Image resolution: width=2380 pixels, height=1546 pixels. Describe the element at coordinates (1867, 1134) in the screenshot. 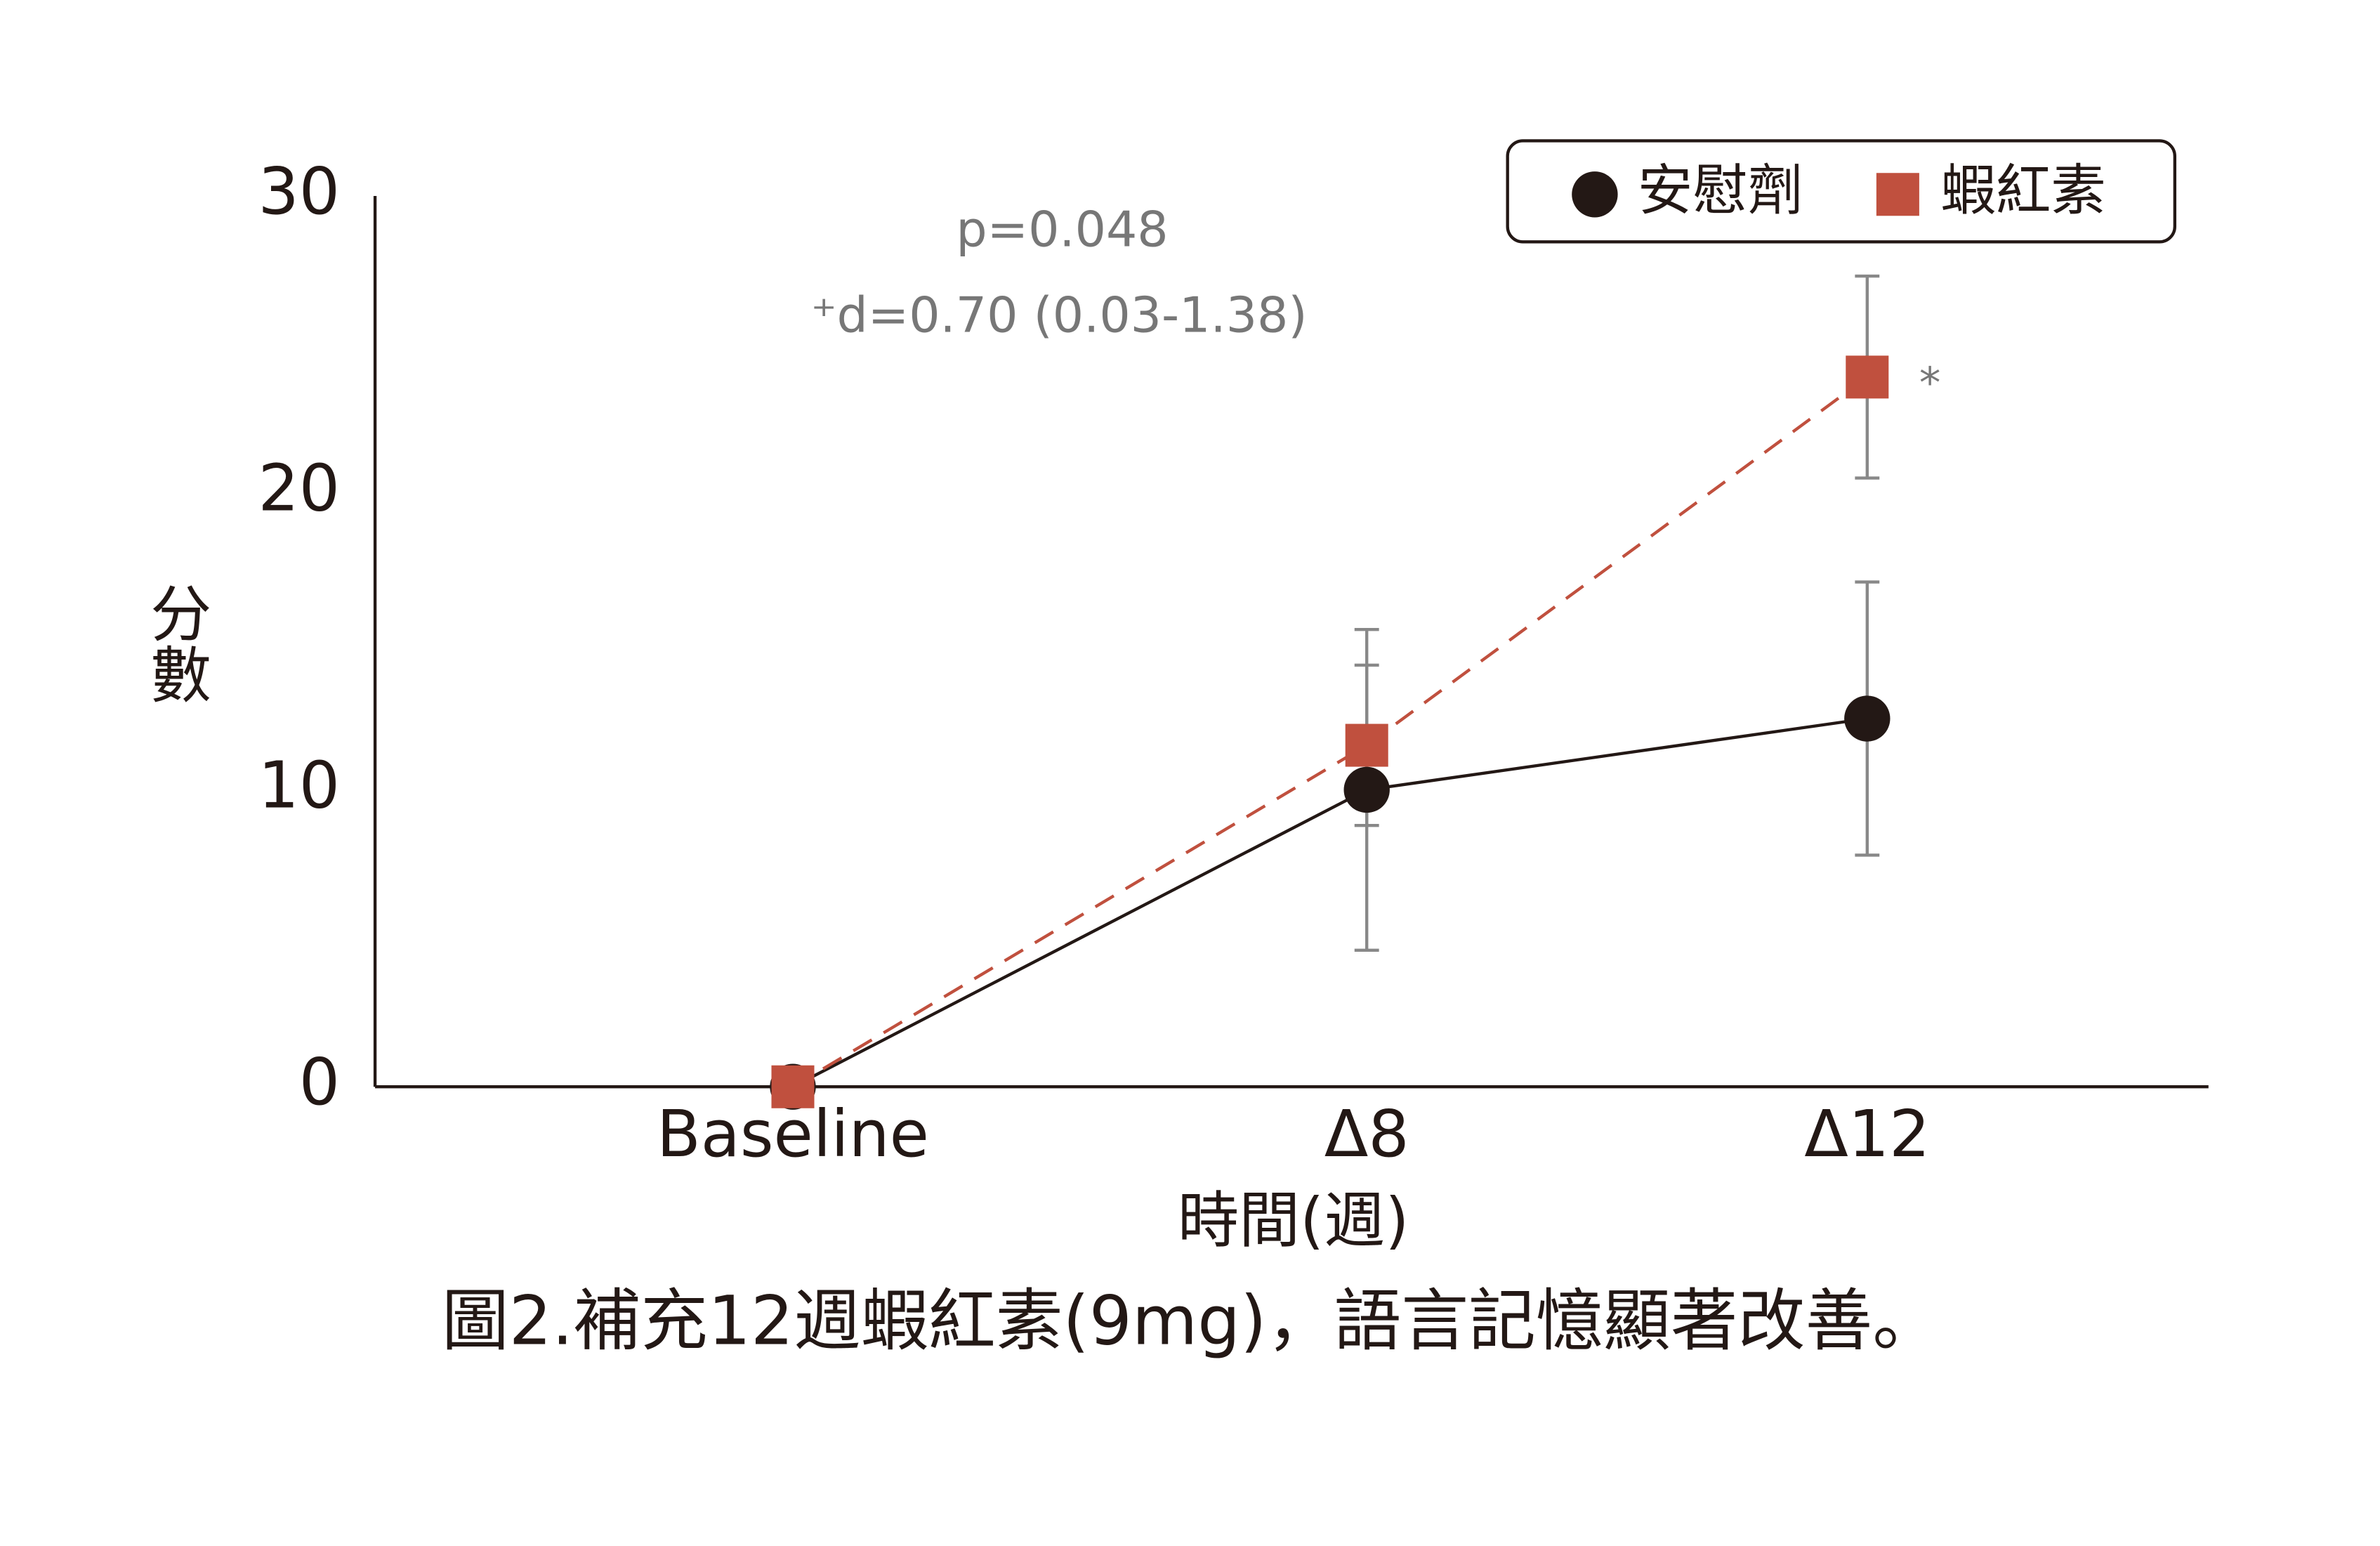

I see `x-tick-label: Δ12` at that location.